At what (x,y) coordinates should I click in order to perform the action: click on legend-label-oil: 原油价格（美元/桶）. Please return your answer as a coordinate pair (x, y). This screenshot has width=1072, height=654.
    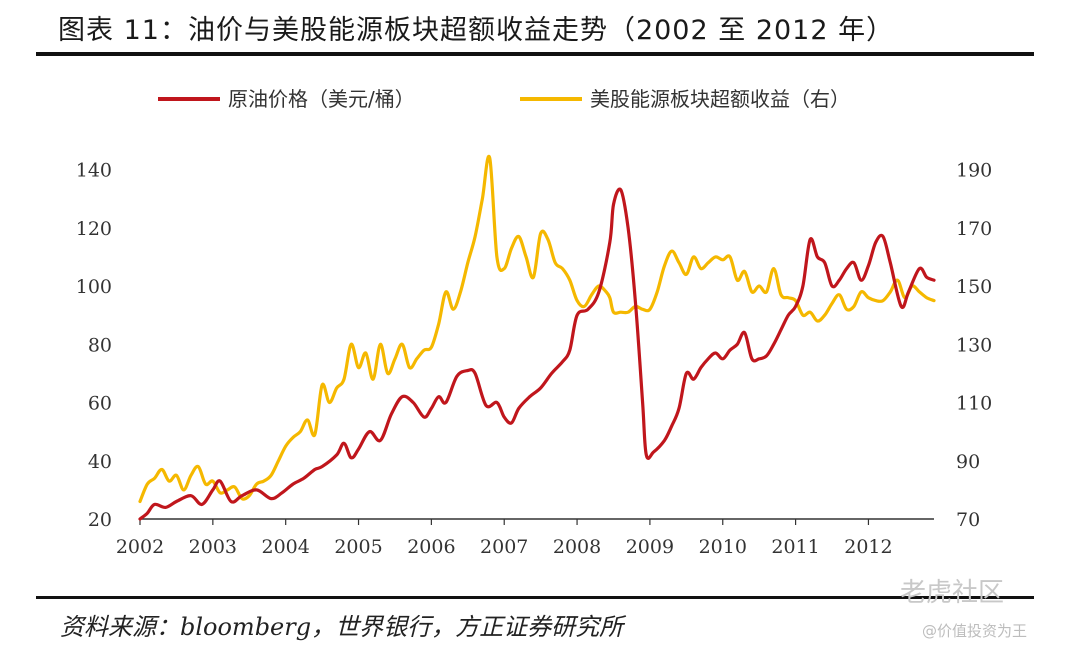
    Looking at the image, I should click on (321, 99).